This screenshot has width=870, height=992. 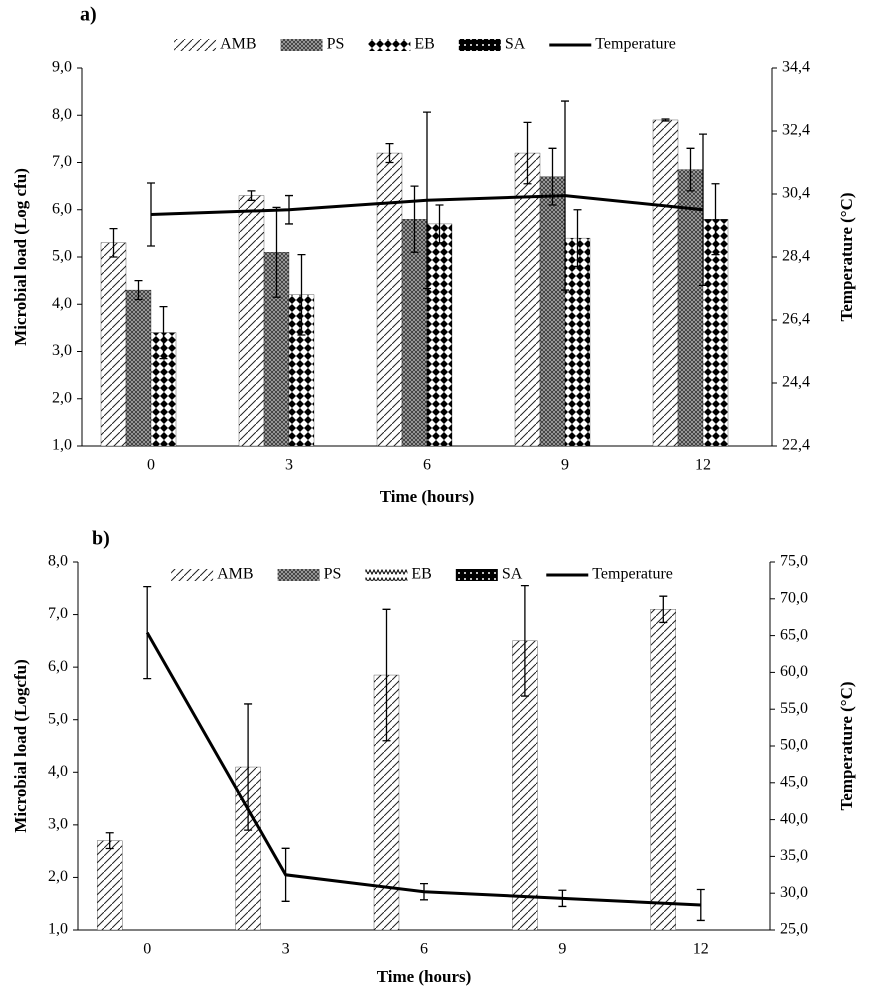 I want to click on y2-tick-label: 34,4, so click(x=796, y=67).